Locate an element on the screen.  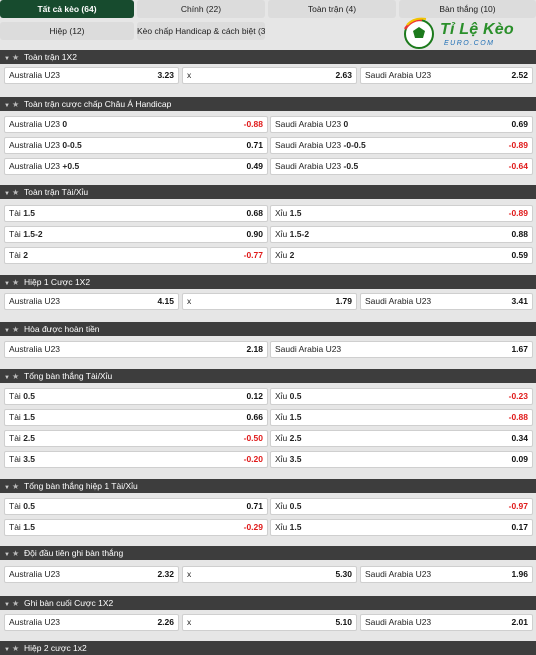
odds-cell: Tài 1.5 -0.29 is located at coordinates (136, 527).